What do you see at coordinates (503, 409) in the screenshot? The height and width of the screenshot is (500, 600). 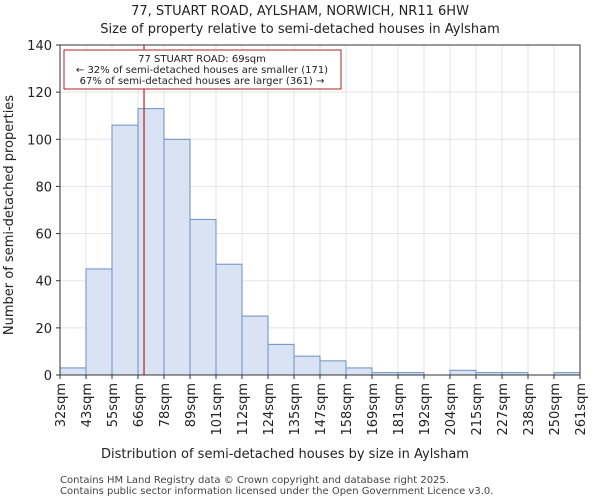 I see `x-tick-label: 227sqm` at bounding box center [503, 409].